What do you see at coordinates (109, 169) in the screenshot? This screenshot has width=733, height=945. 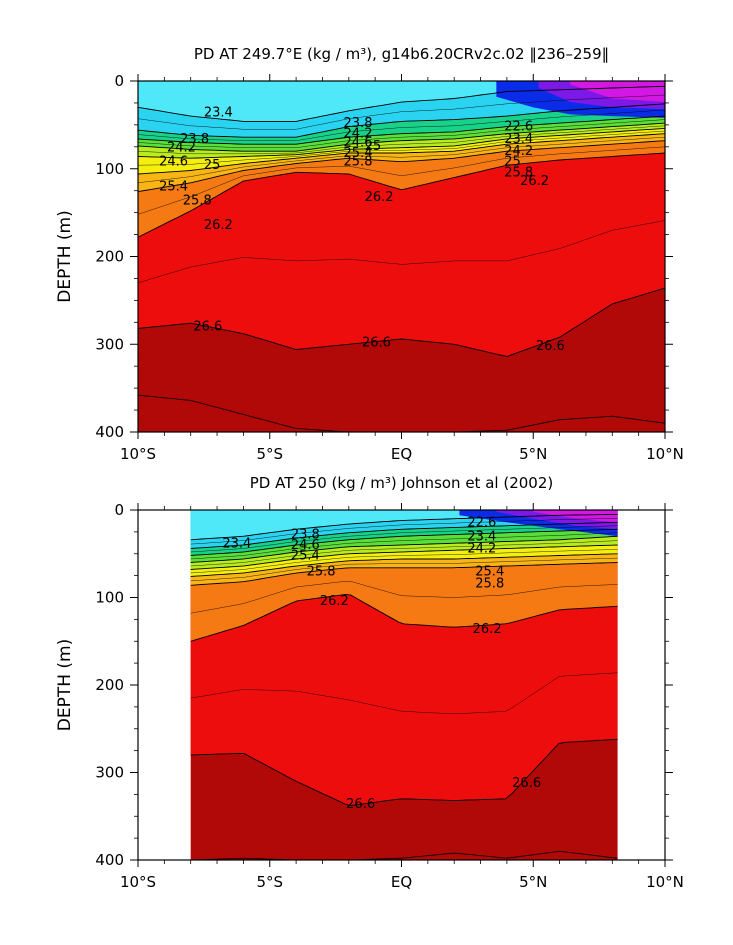 I see `panel1-ytick-label: 100` at bounding box center [109, 169].